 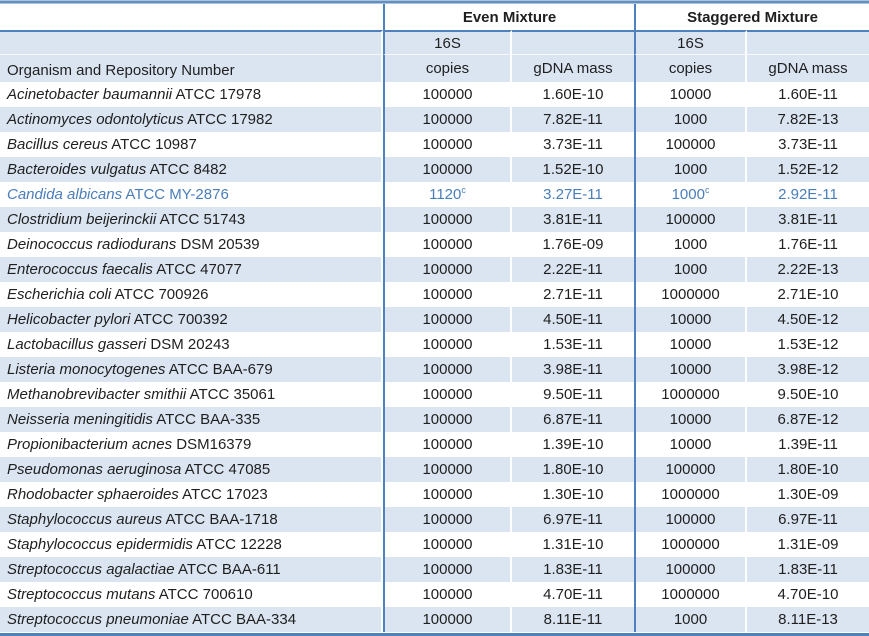 What do you see at coordinates (808, 469) in the screenshot?
I see `staggered-gdna-cell-value: 1.80E-10` at bounding box center [808, 469].